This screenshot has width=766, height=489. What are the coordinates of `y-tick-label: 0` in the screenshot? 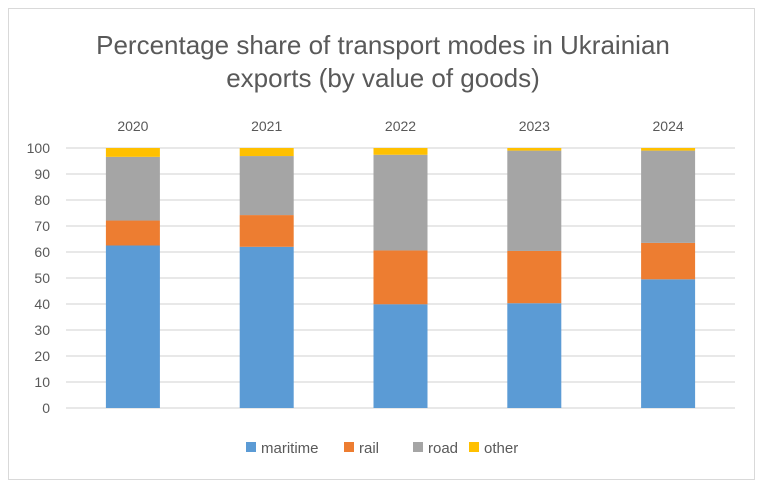 It's located at (46, 408).